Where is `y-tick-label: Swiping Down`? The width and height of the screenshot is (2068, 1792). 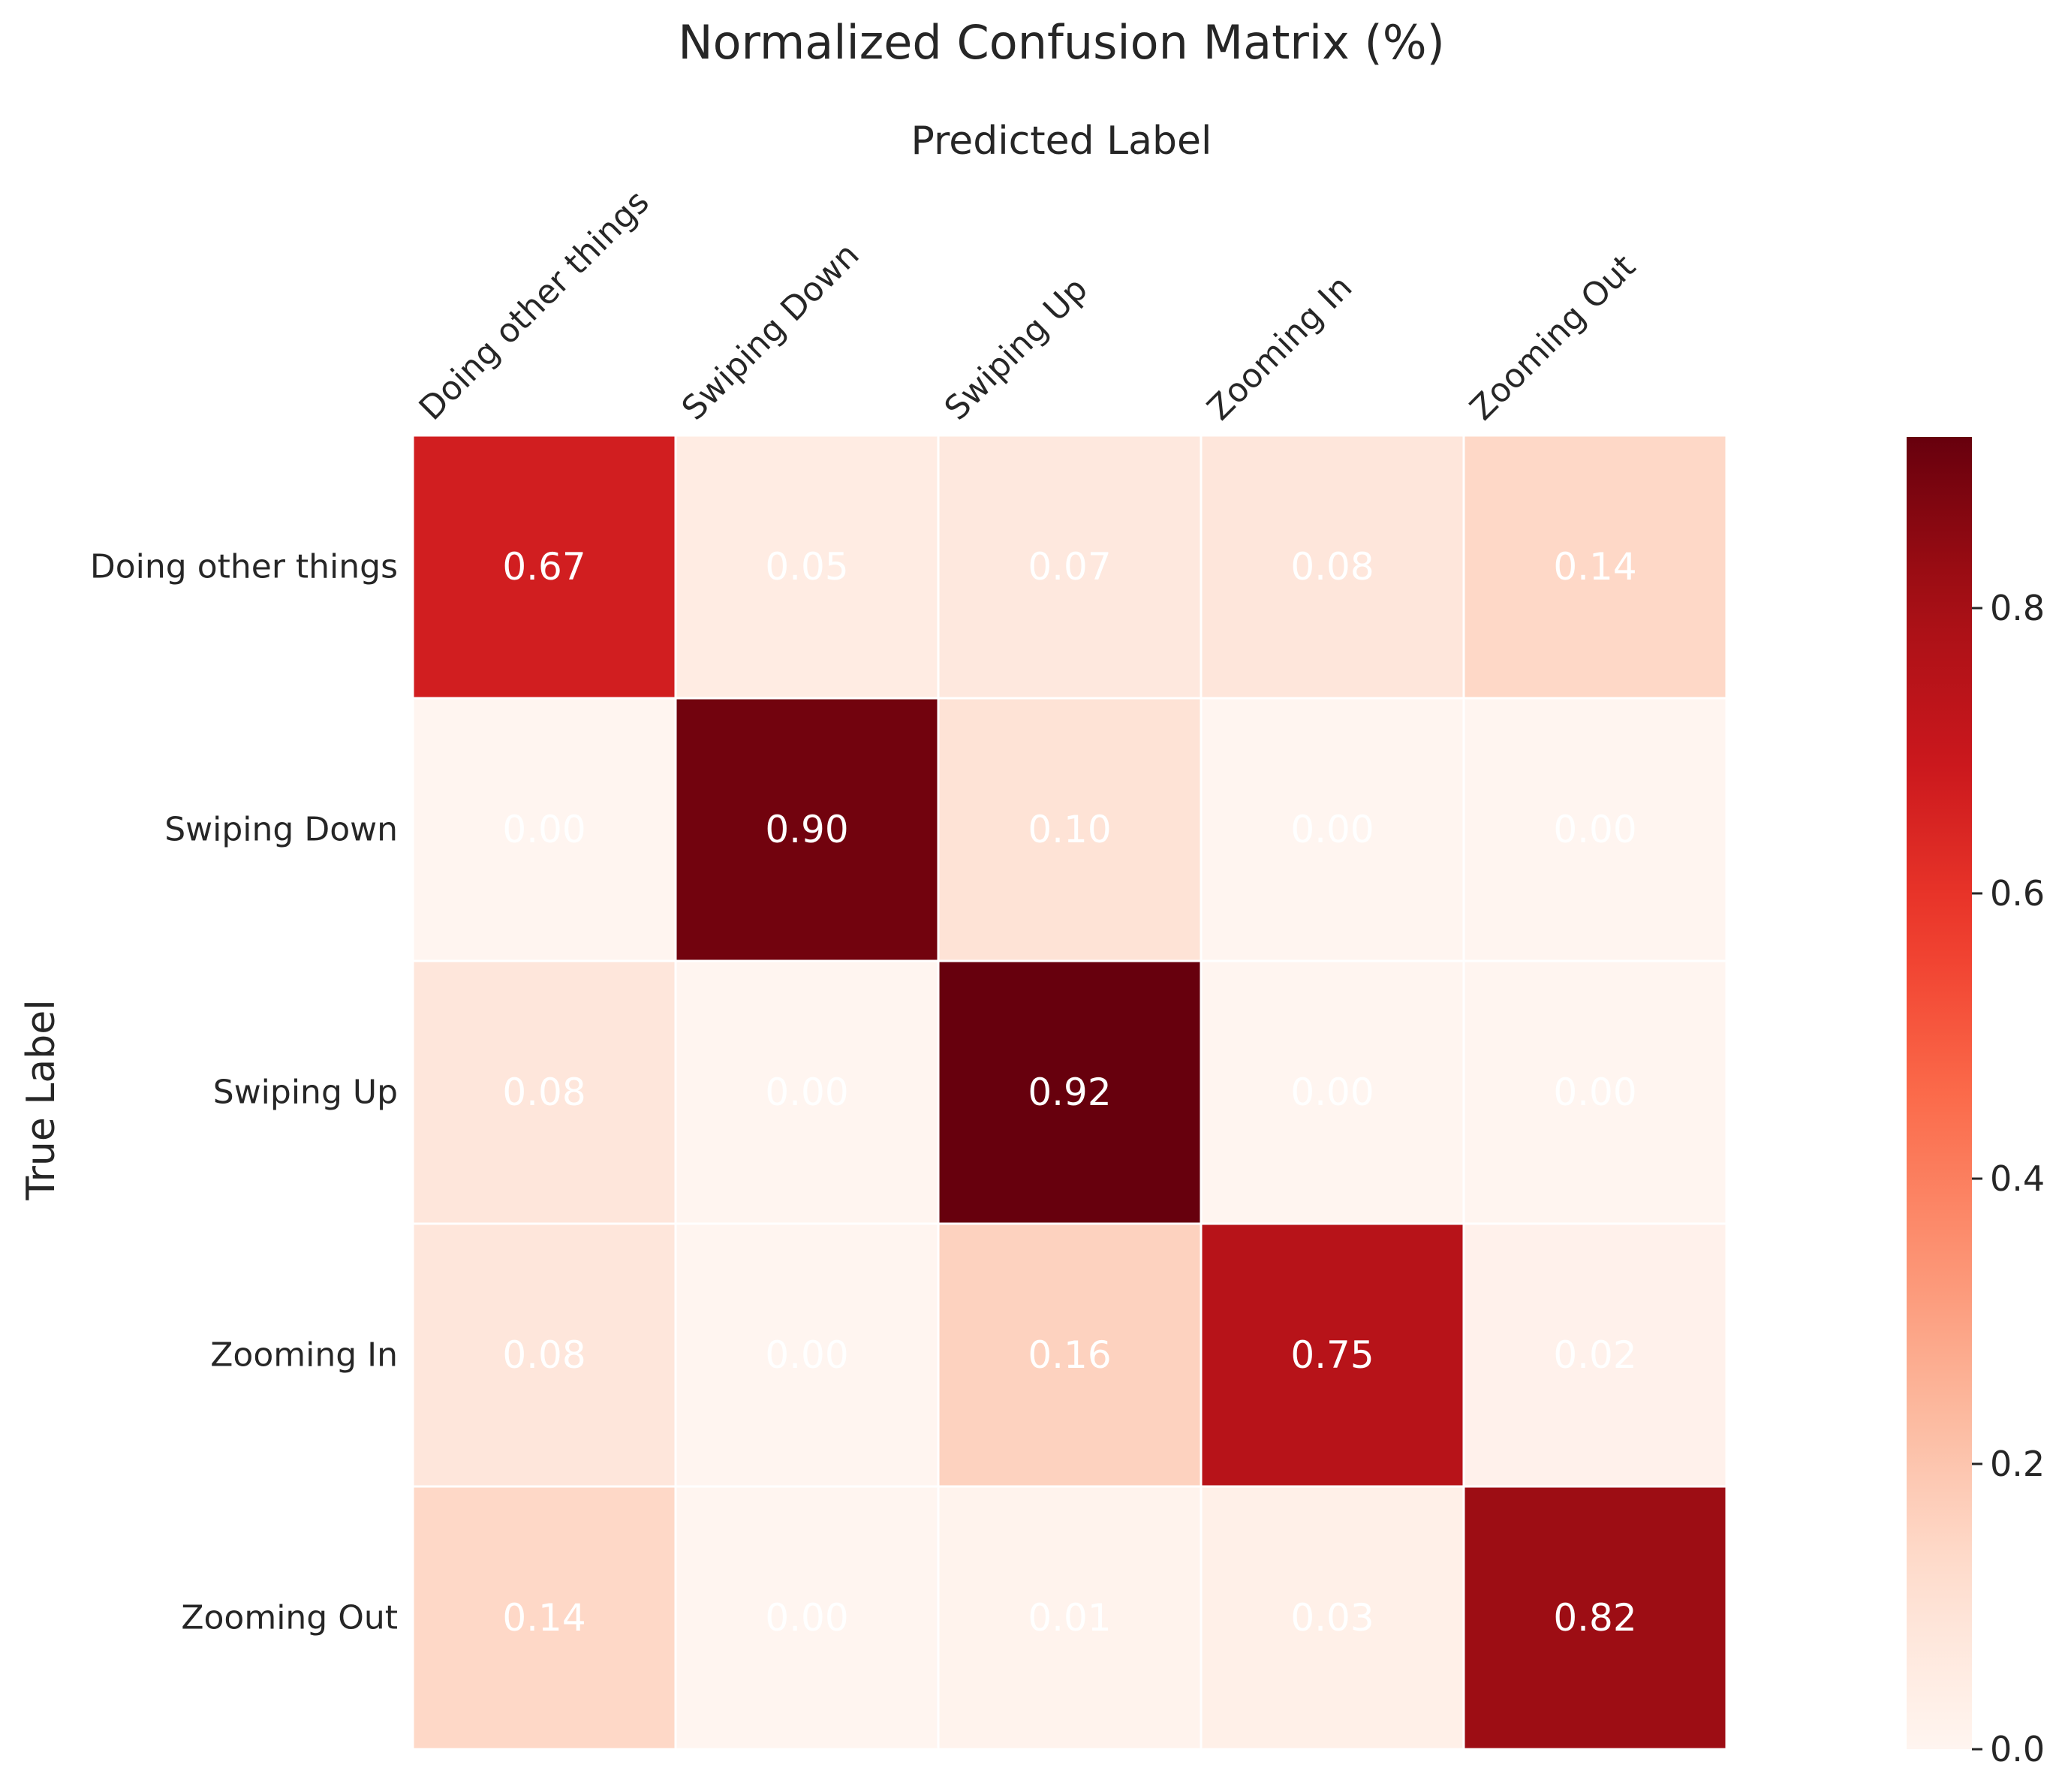 y-tick-label: Swiping Down is located at coordinates (281, 830).